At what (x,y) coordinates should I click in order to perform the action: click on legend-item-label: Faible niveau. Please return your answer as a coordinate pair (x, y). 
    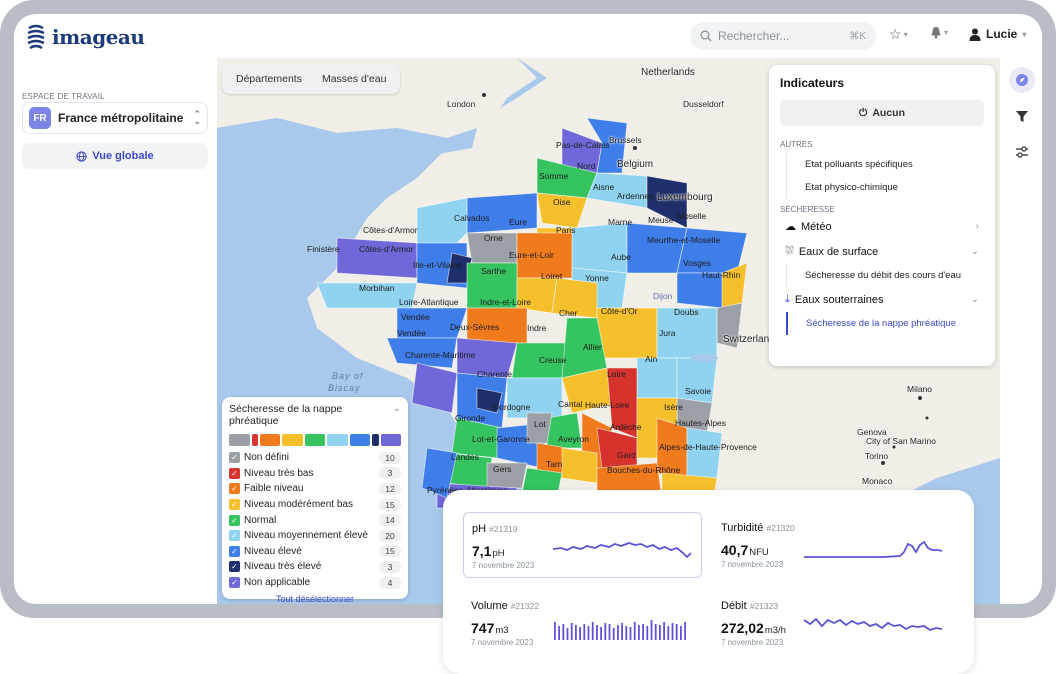
    Looking at the image, I should click on (274, 489).